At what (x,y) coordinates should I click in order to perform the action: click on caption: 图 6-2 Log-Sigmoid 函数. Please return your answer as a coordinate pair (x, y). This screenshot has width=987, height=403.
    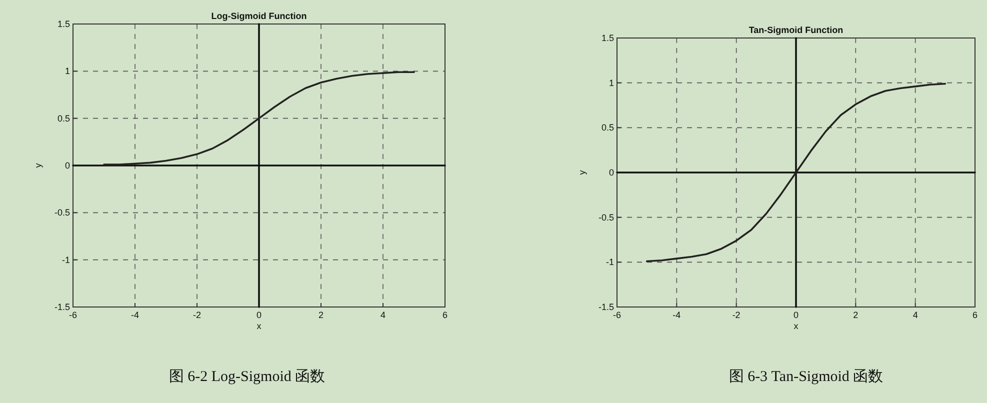
    Looking at the image, I should click on (247, 377).